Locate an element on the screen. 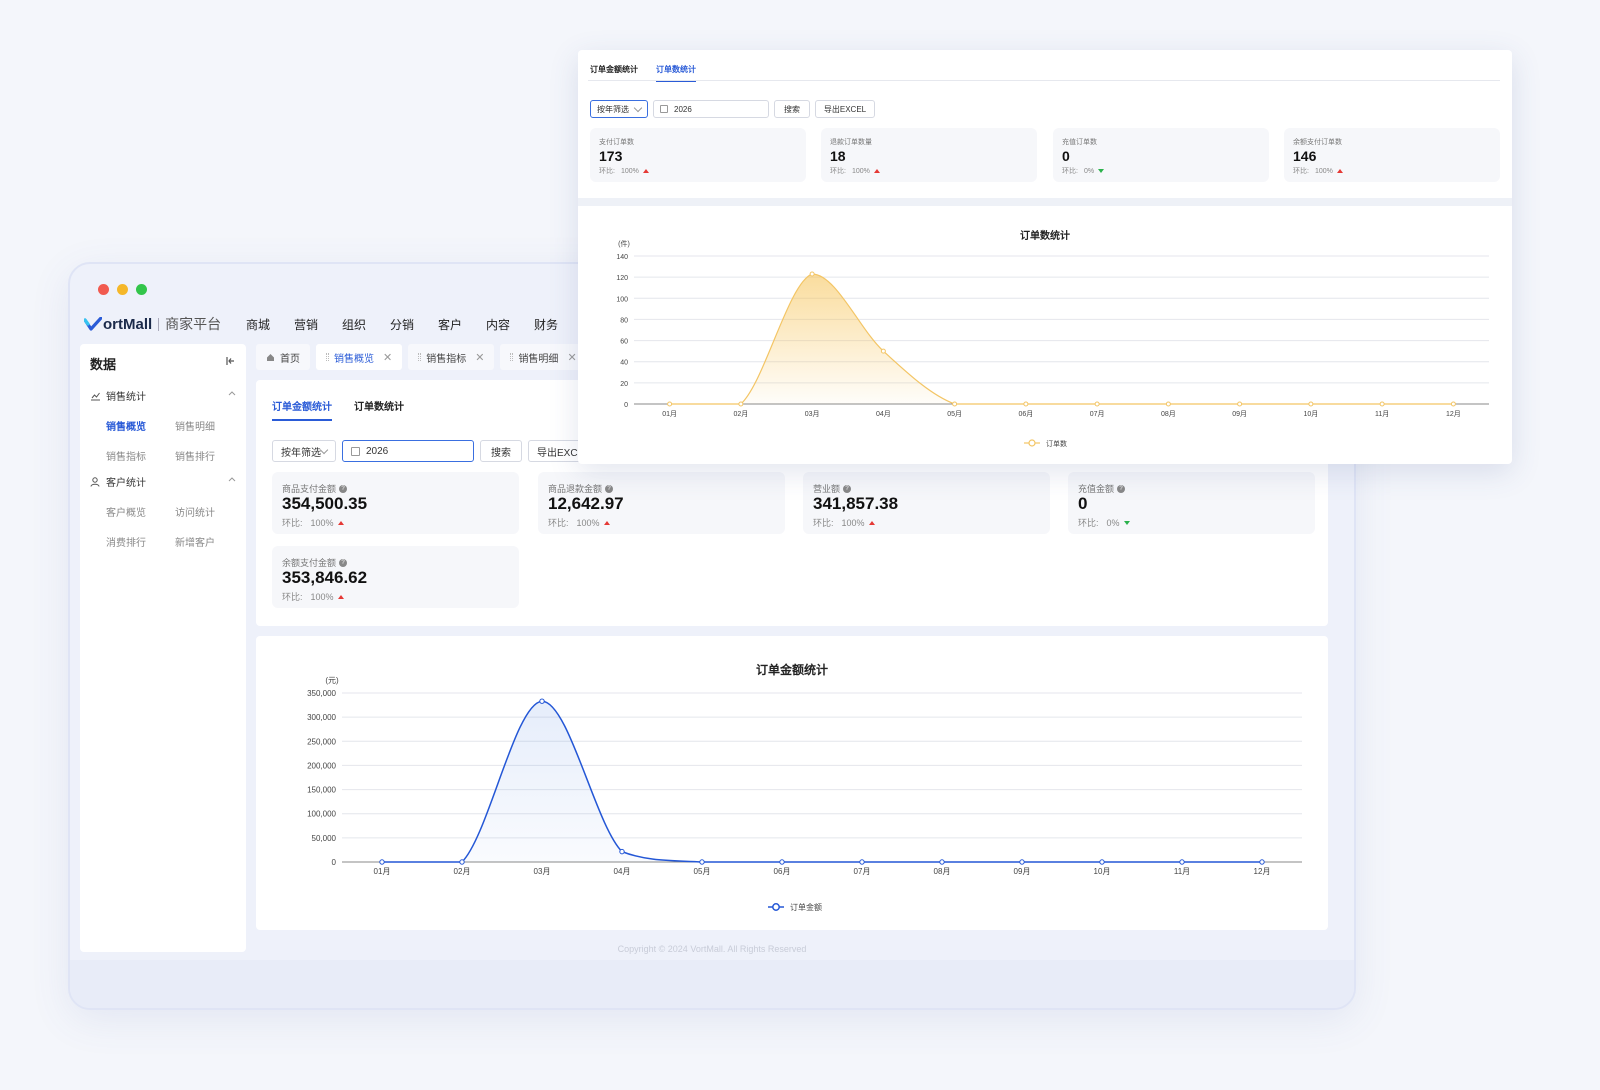  export-excel-button: 导出EXCEL is located at coordinates (845, 109).